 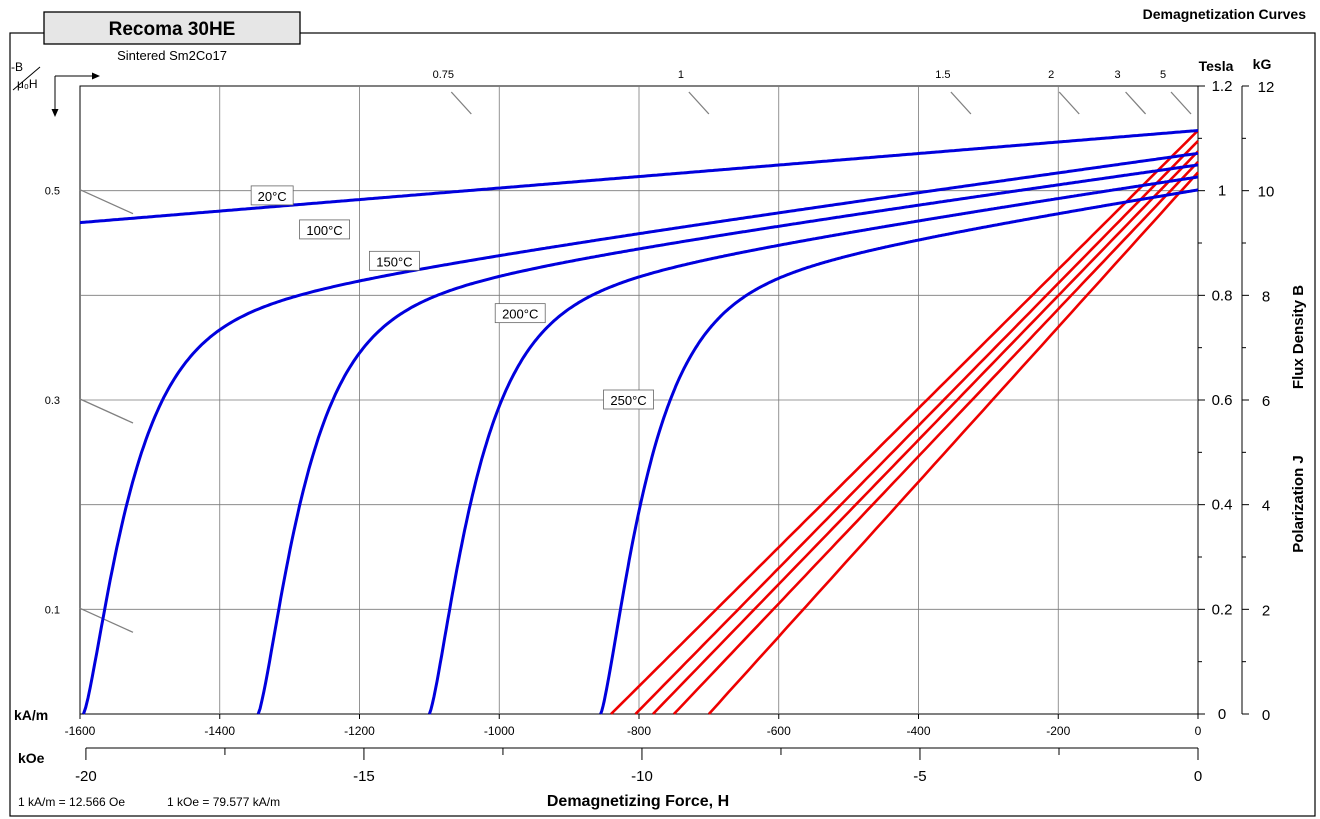 I want to click on tesla-tick-label: 0.2, so click(x=1222, y=609).